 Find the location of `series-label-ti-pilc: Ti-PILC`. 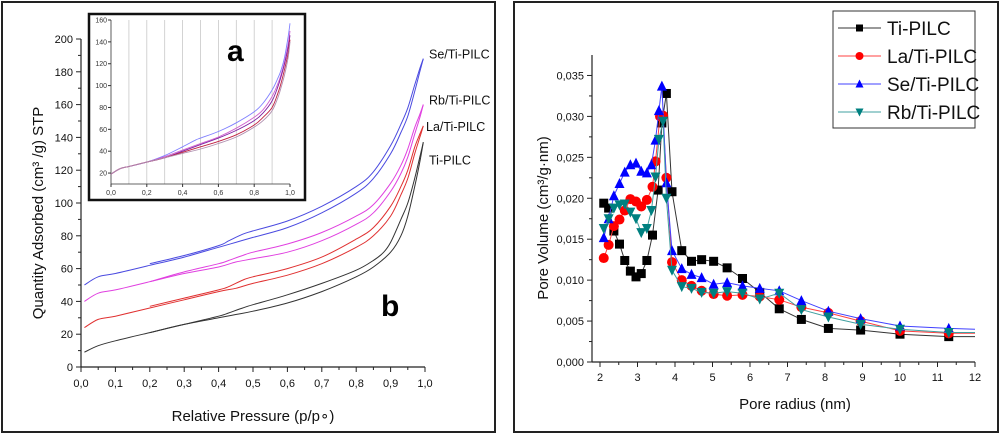

series-label-ti-pilc: Ti-PILC is located at coordinates (450, 160).